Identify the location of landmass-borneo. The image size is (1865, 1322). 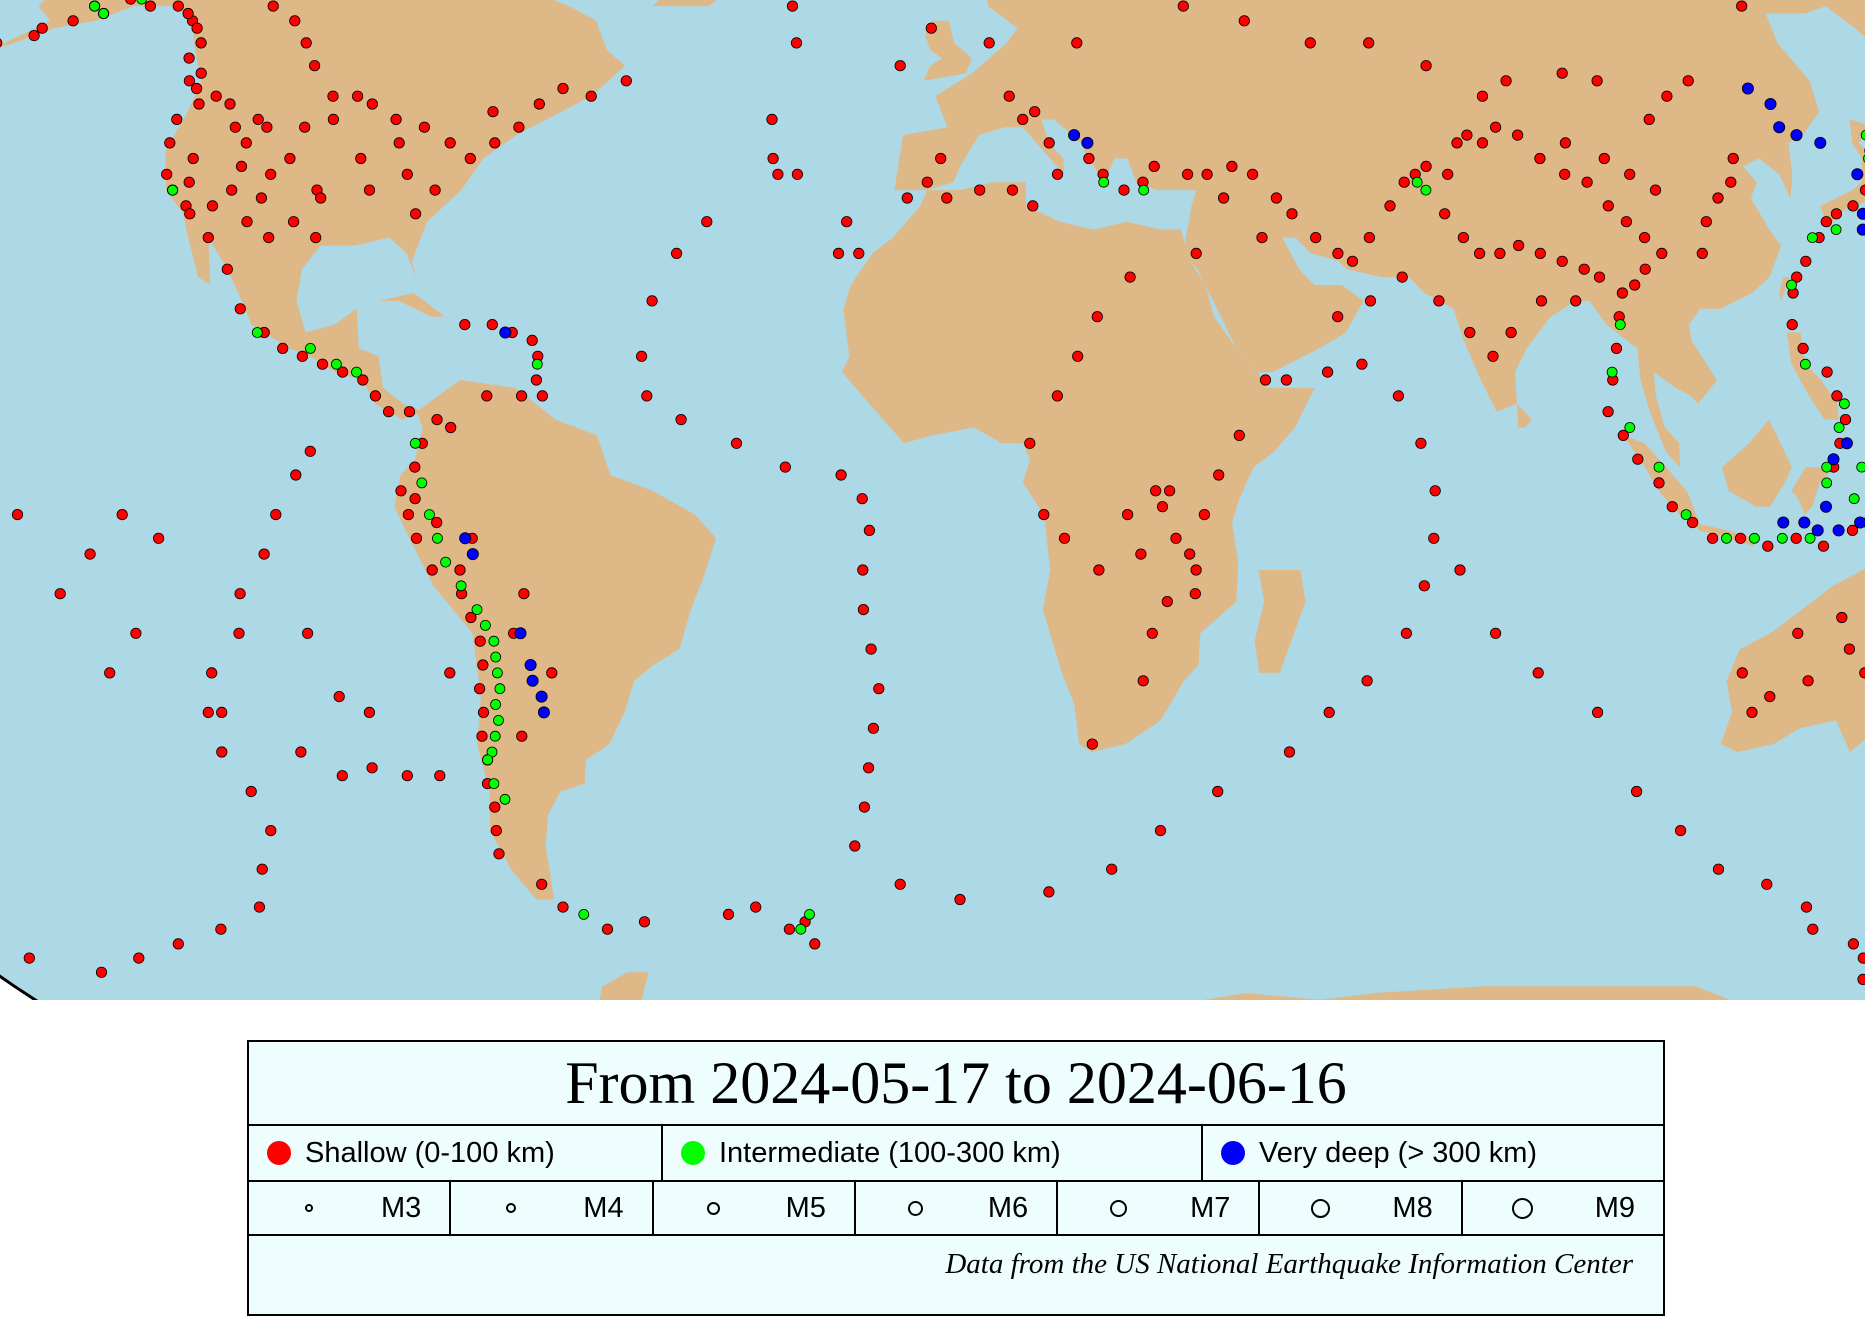
(1756, 463).